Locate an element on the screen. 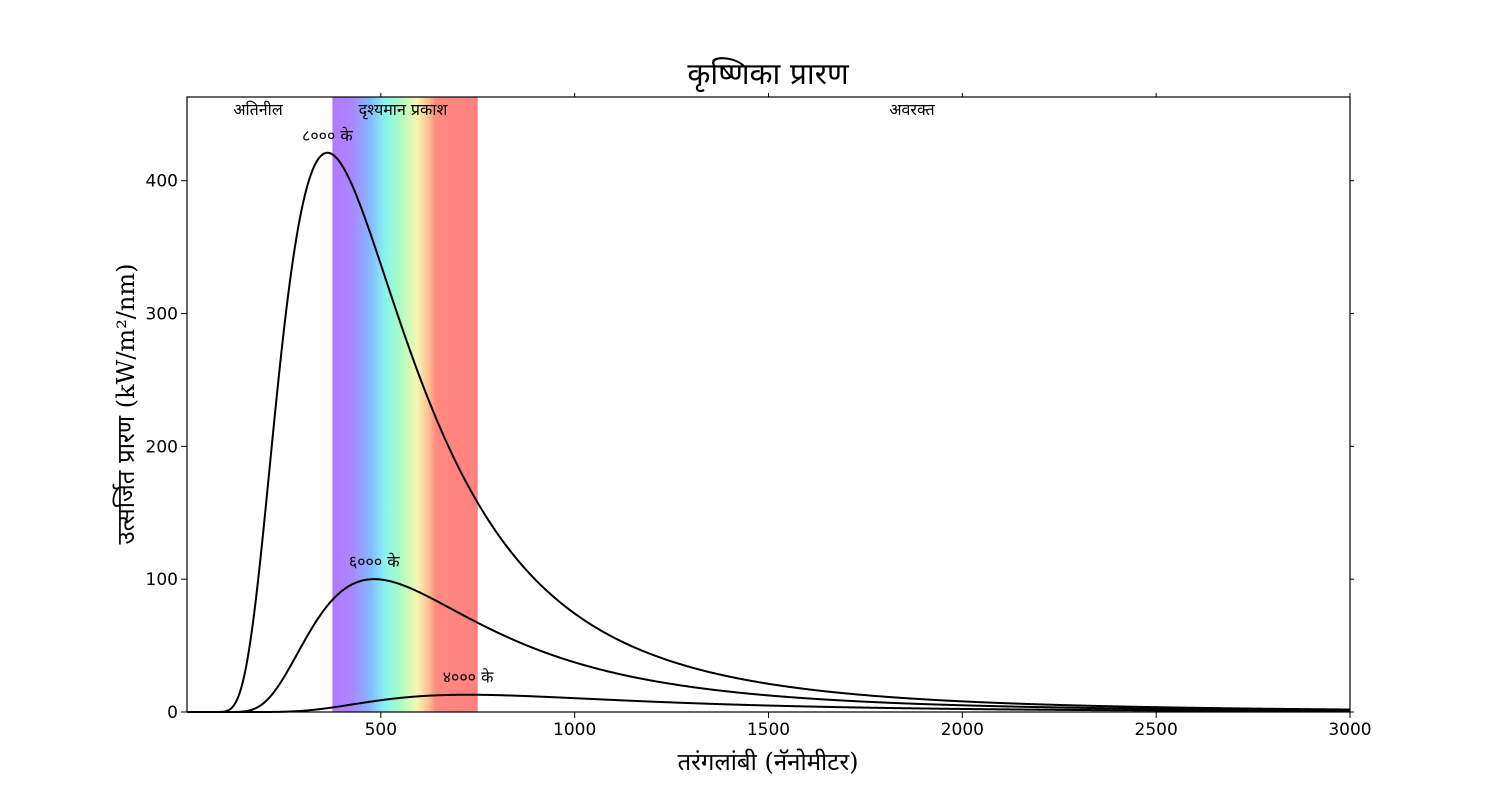  y-tick-label-200: 200 is located at coordinates (162, 447).